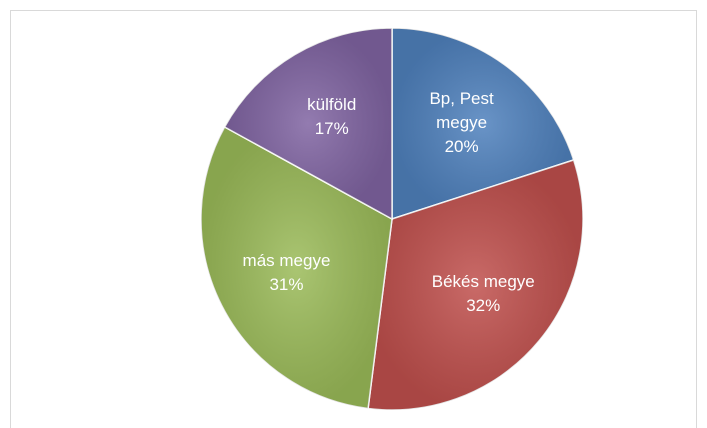 This screenshot has width=707, height=428. What do you see at coordinates (286, 273) in the screenshot?
I see `slice-label: más megye 31%` at bounding box center [286, 273].